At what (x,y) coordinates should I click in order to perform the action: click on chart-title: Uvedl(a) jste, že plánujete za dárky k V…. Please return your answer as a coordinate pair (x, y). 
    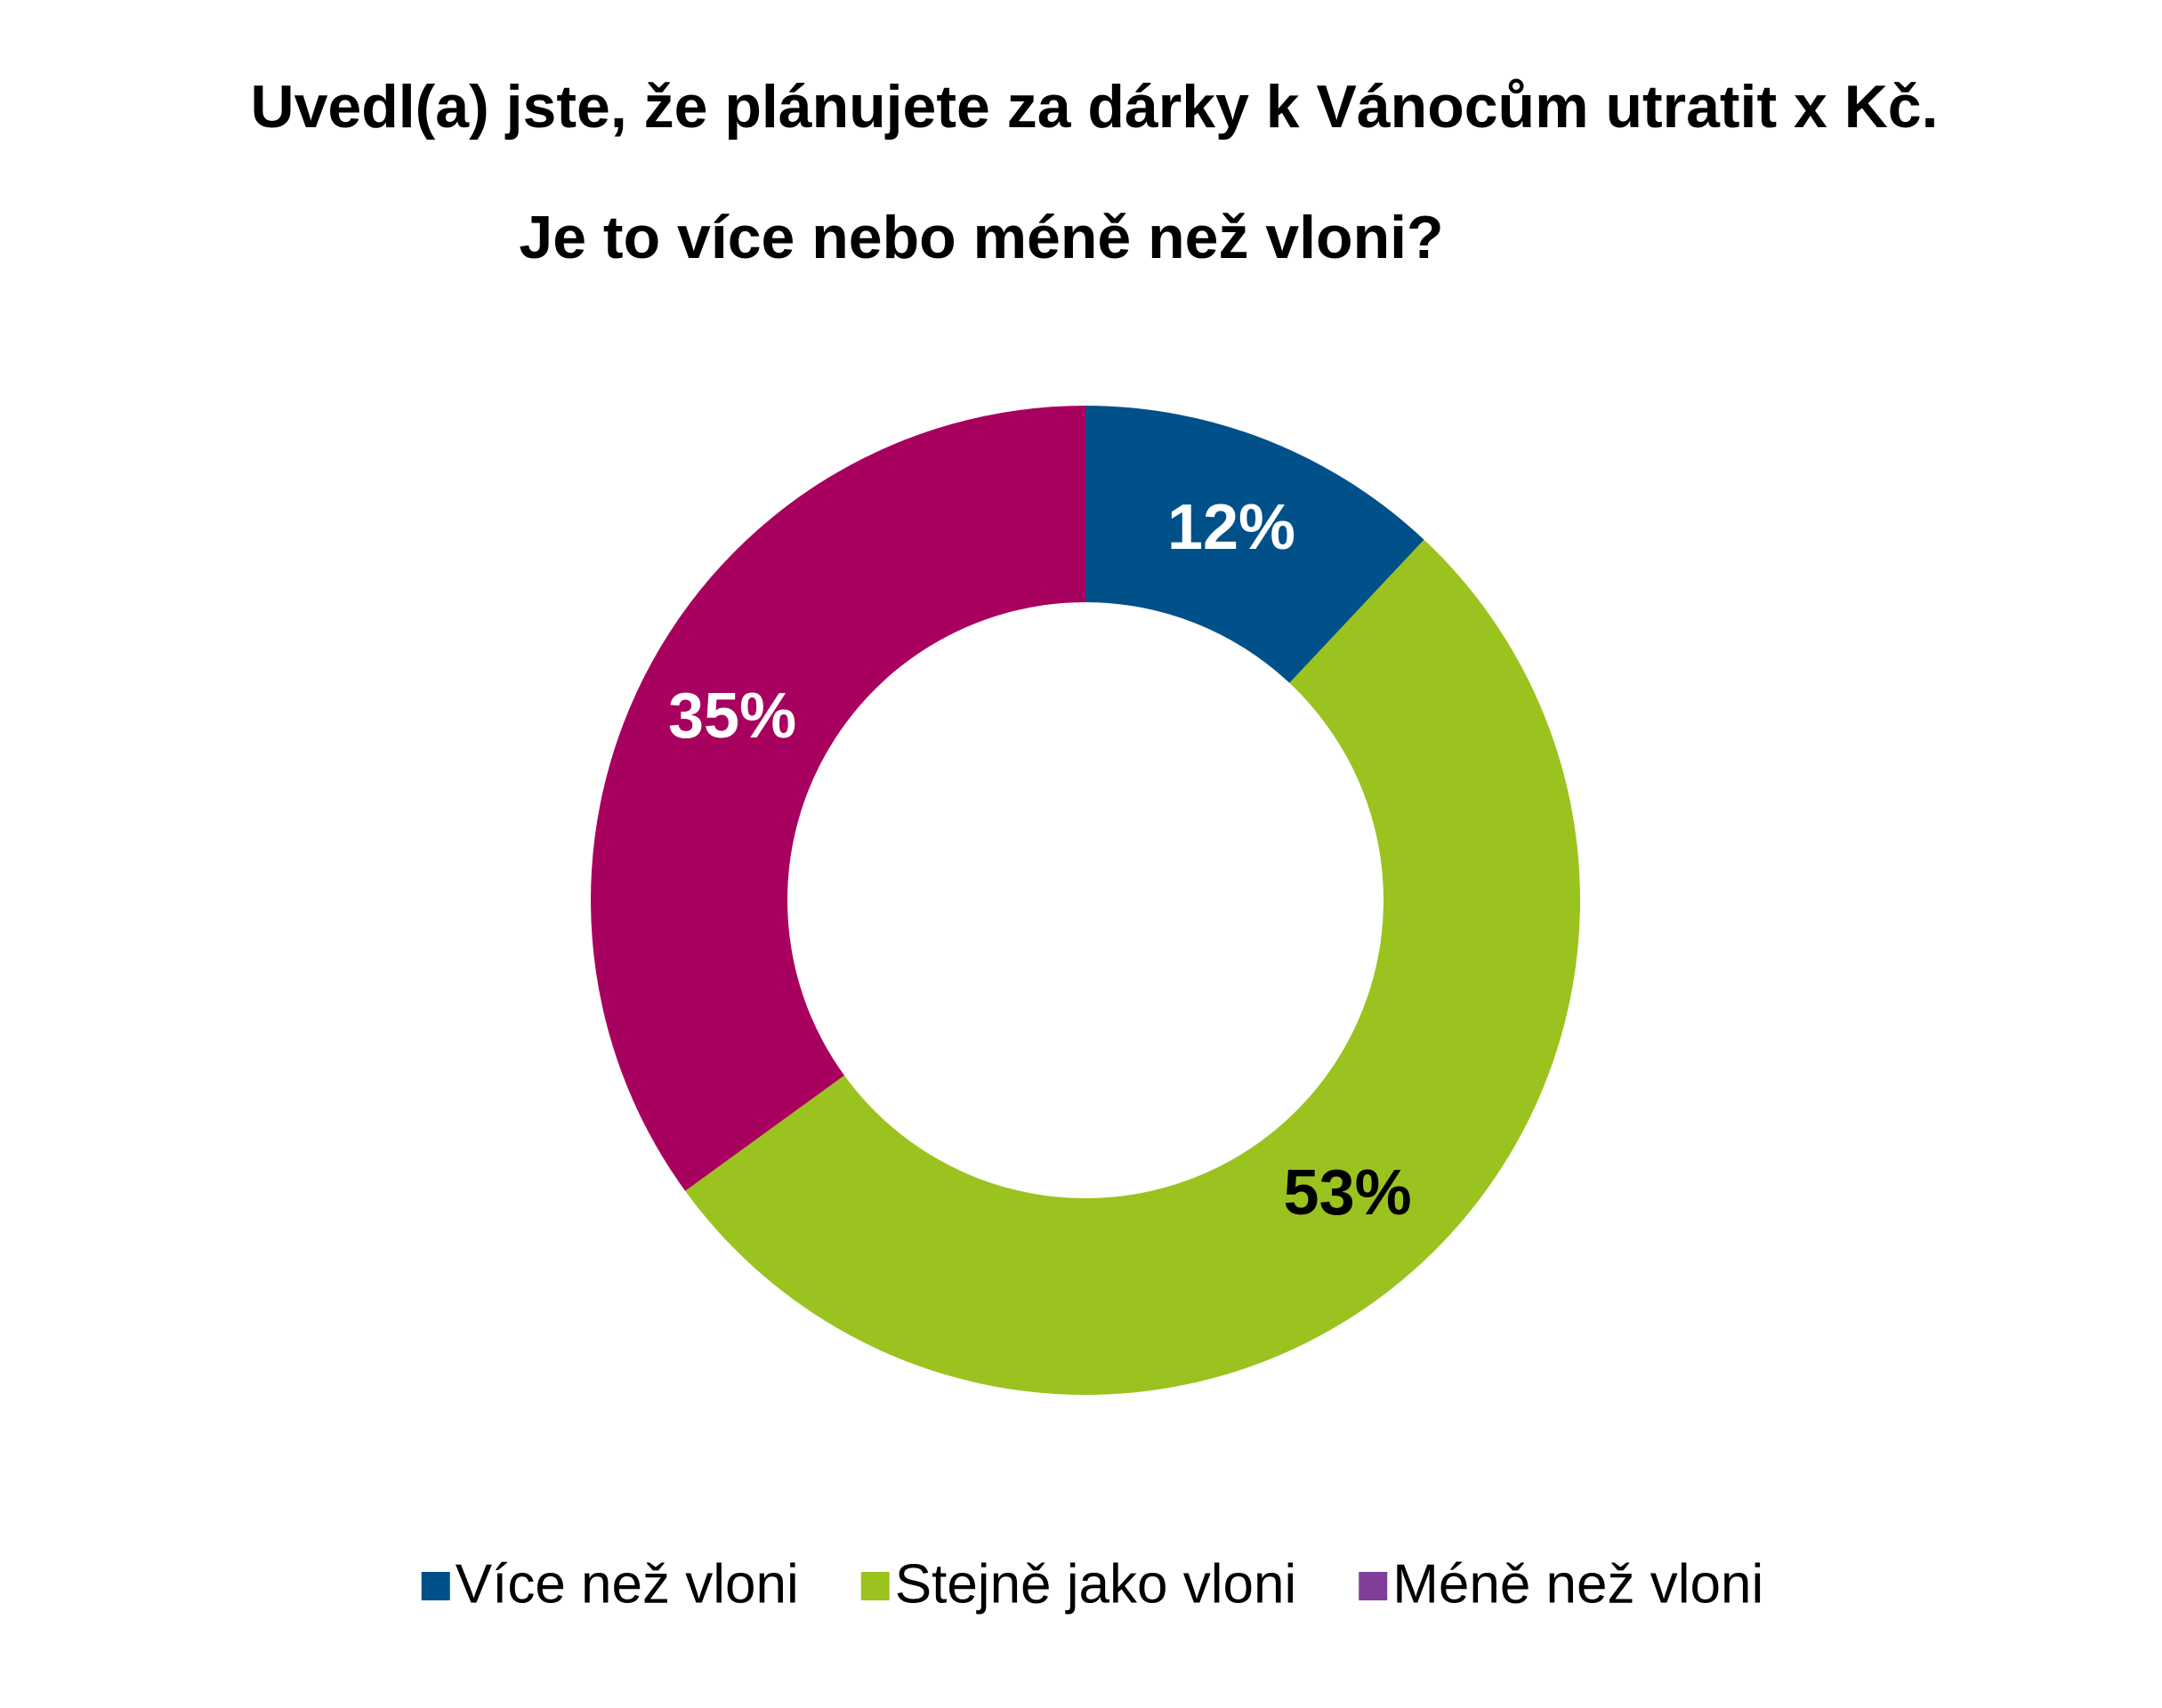
    Looking at the image, I should click on (1094, 107).